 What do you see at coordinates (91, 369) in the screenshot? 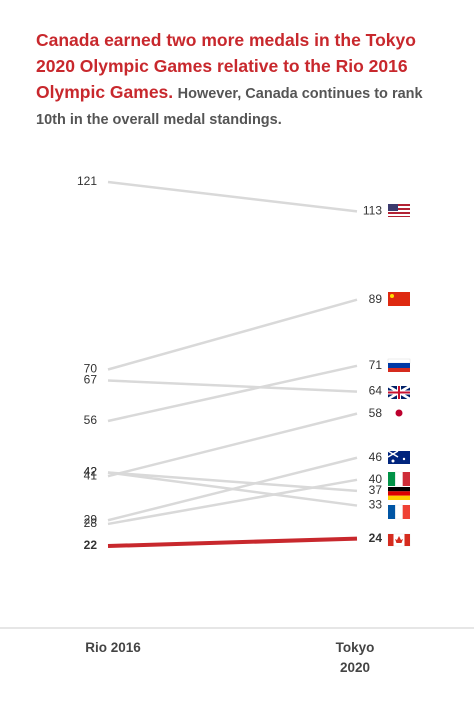
I see `start-value-label: 70` at bounding box center [91, 369].